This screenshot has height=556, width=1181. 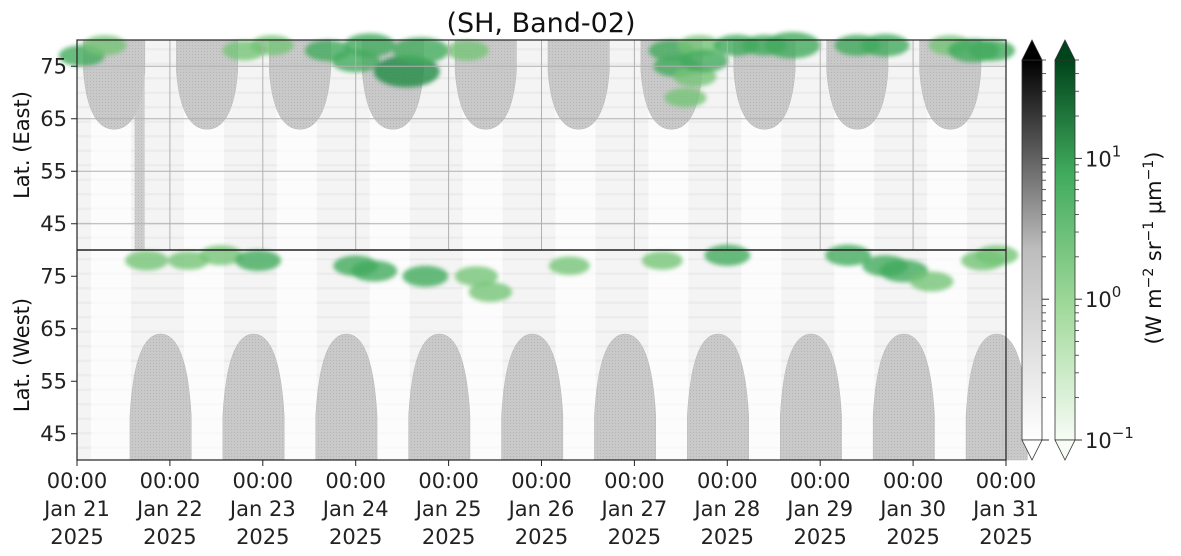 What do you see at coordinates (169, 509) in the screenshot?
I see `x-tick-date: Jan 22` at bounding box center [169, 509].